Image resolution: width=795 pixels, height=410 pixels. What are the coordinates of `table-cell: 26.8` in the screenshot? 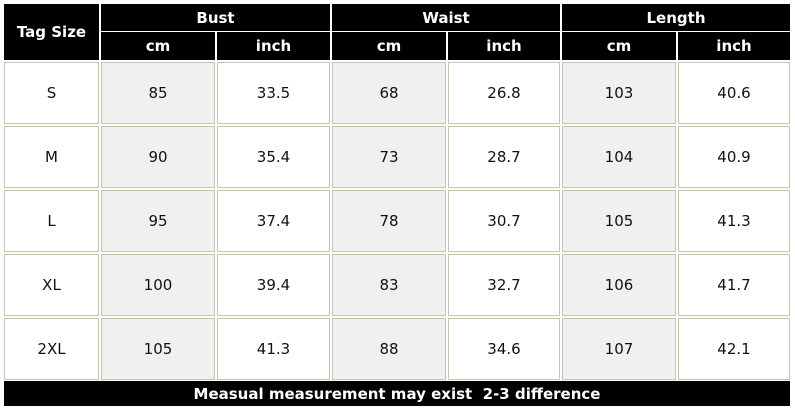 It's located at (504, 93).